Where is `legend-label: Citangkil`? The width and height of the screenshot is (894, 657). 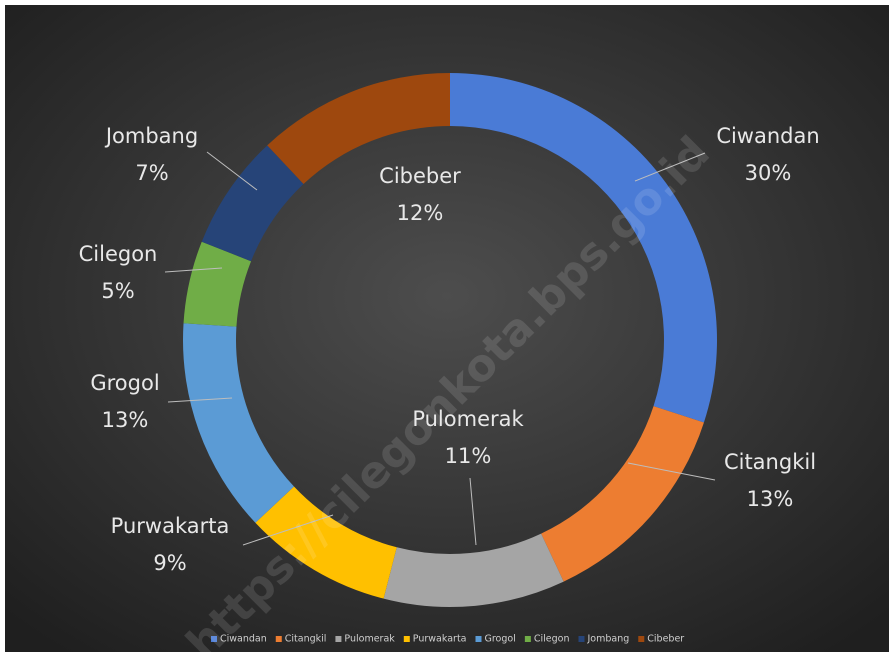
legend-label: Citangkil is located at coordinates (306, 639).